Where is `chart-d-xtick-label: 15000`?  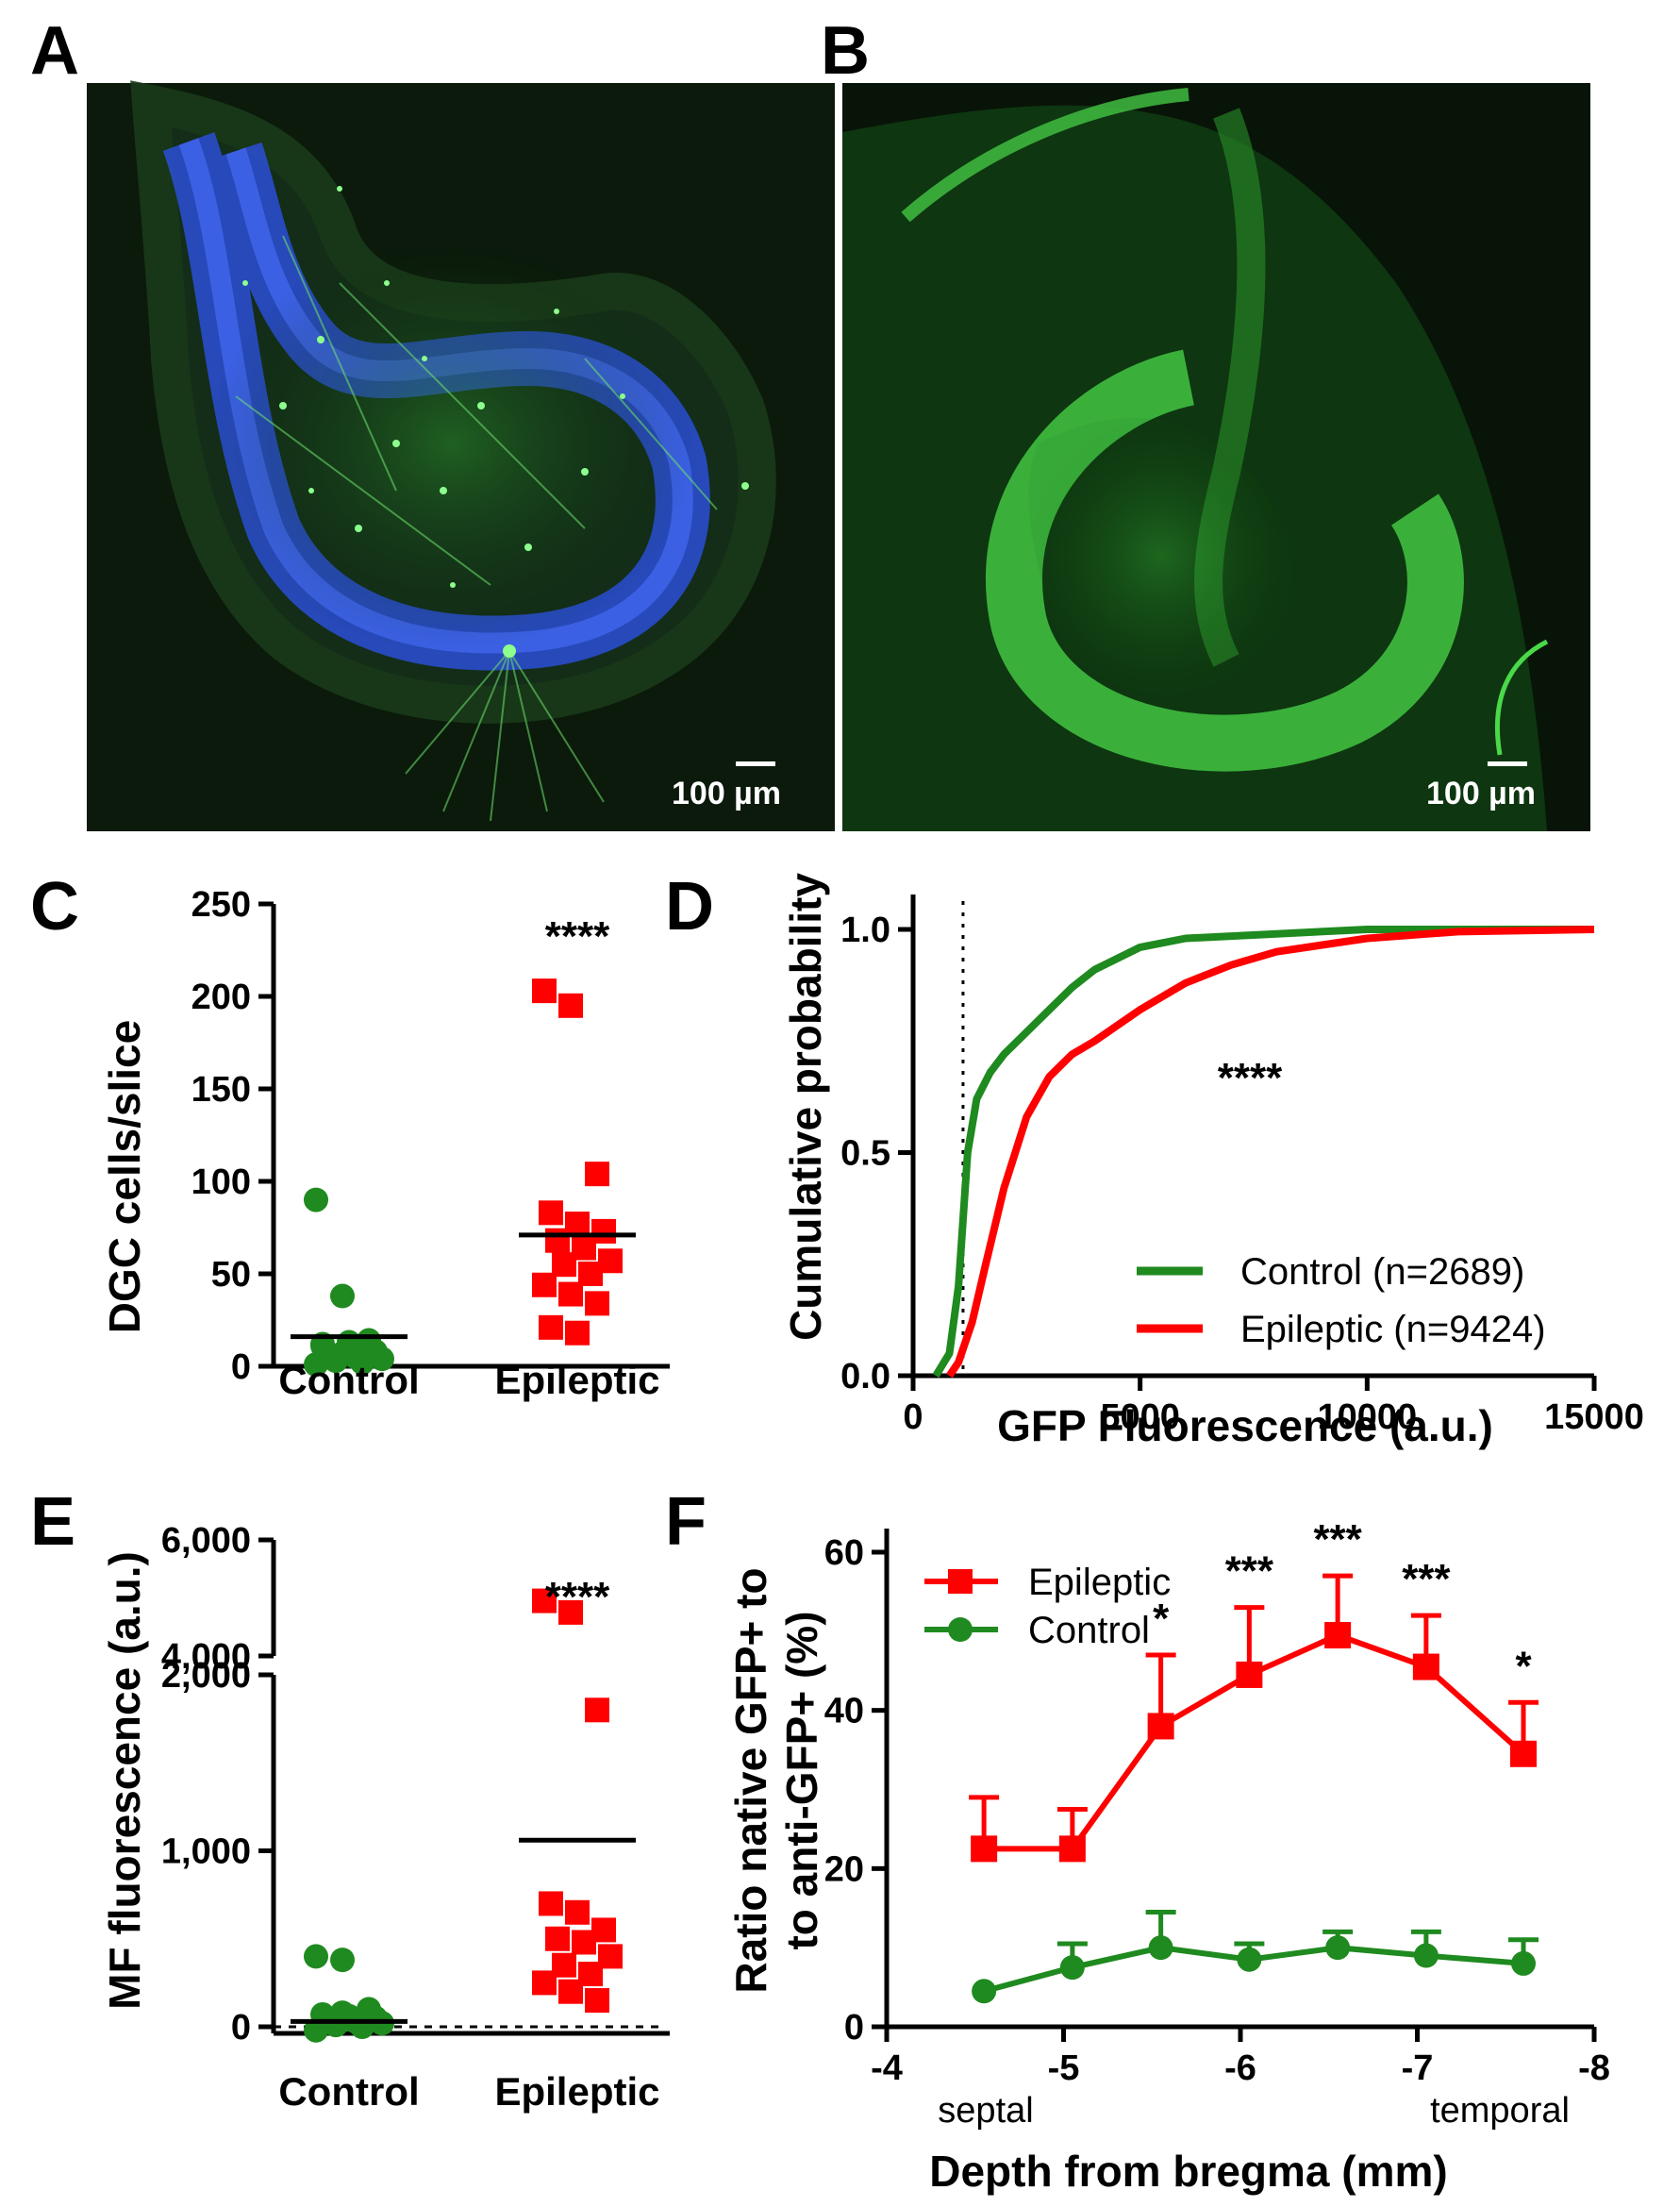
chart-d-xtick-label: 15000 is located at coordinates (1594, 1417).